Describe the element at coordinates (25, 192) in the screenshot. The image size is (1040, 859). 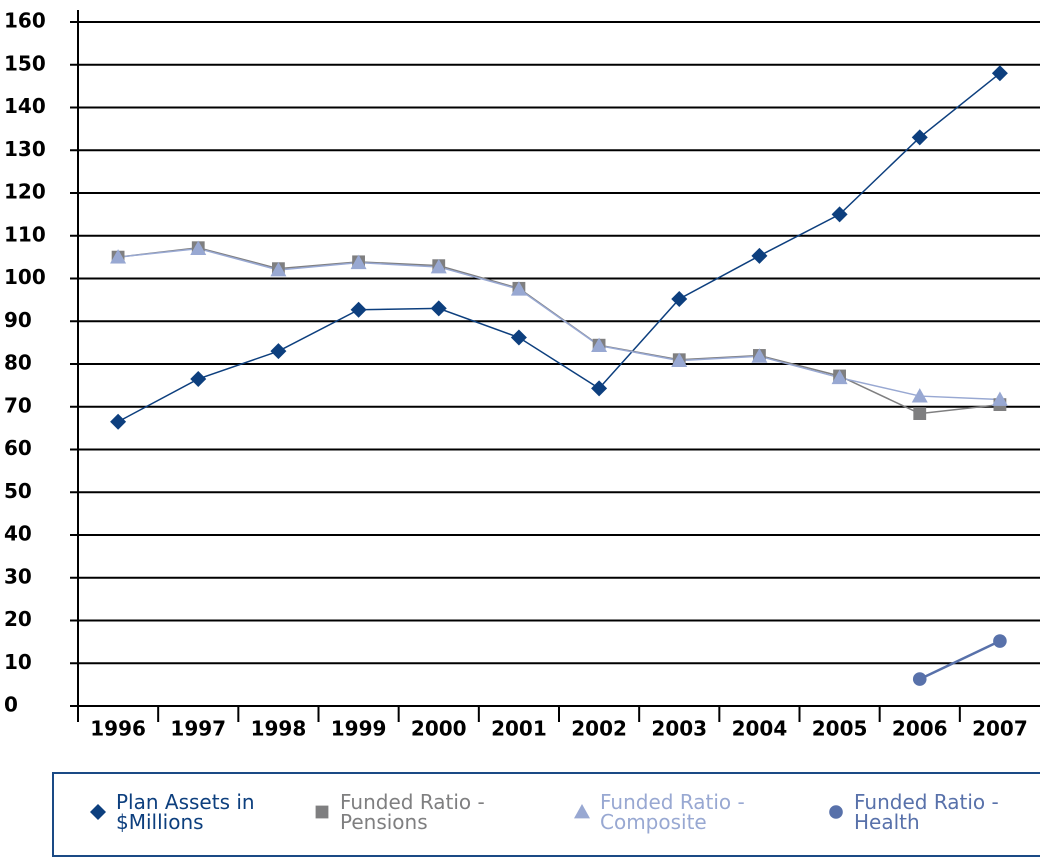
I see `y-tick-label: 120` at that location.